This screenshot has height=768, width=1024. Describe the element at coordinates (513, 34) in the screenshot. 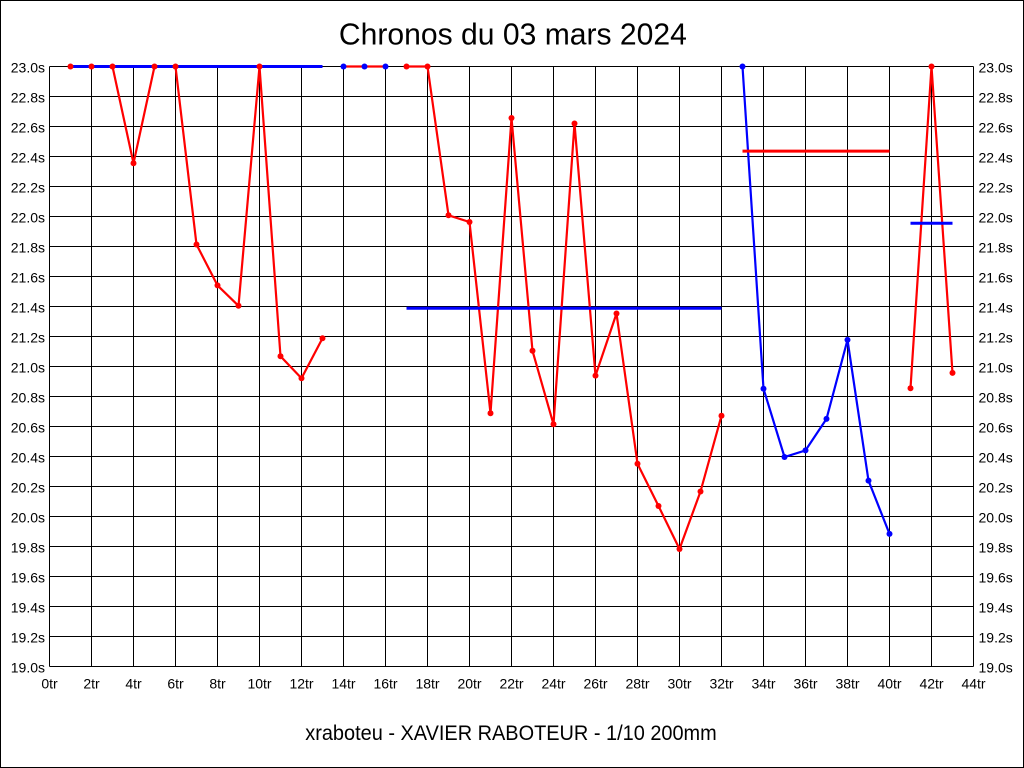

I see `svg-text: Chronos du 03 mars 2024` at that location.